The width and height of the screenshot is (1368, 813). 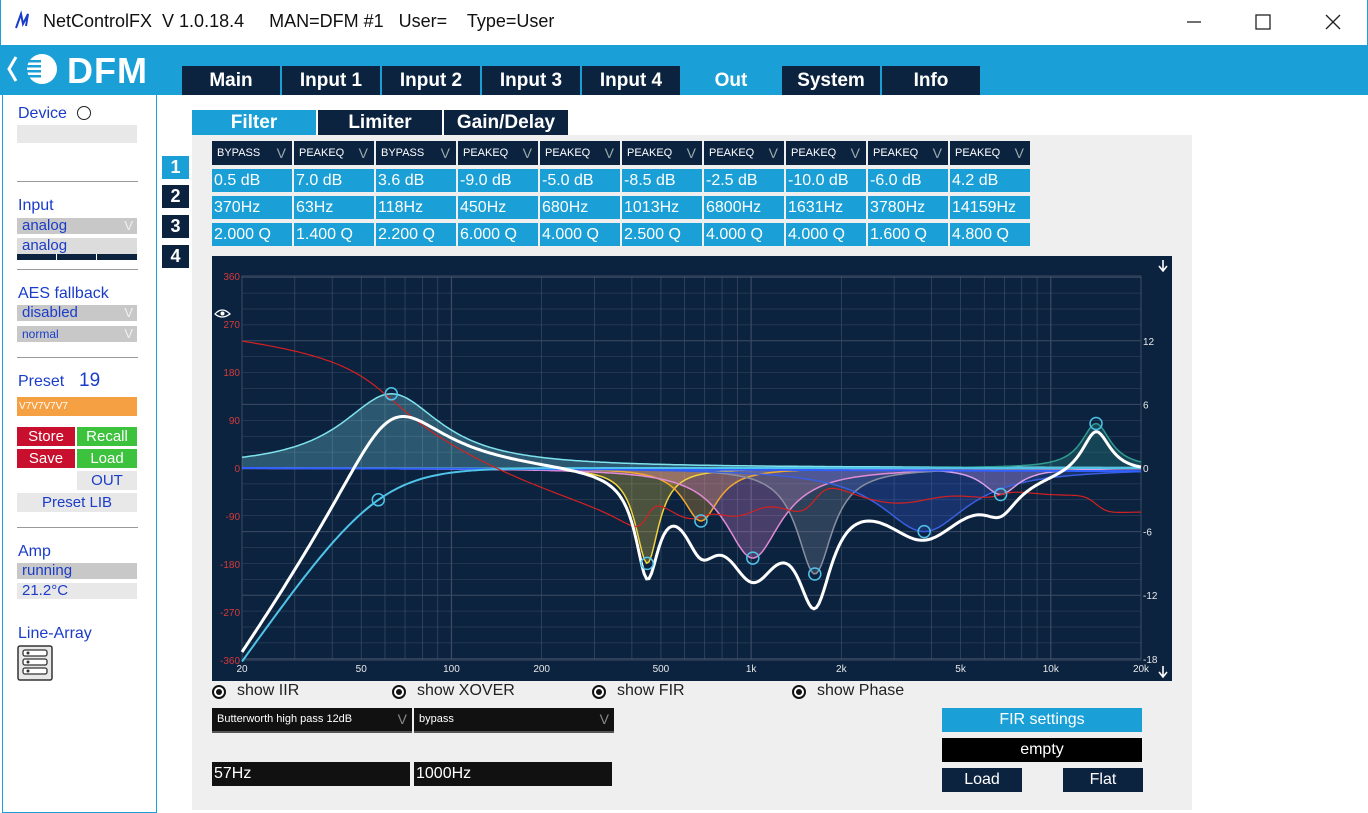 I want to click on eq-band-3-type-select: BYPASS V, so click(x=416, y=153).